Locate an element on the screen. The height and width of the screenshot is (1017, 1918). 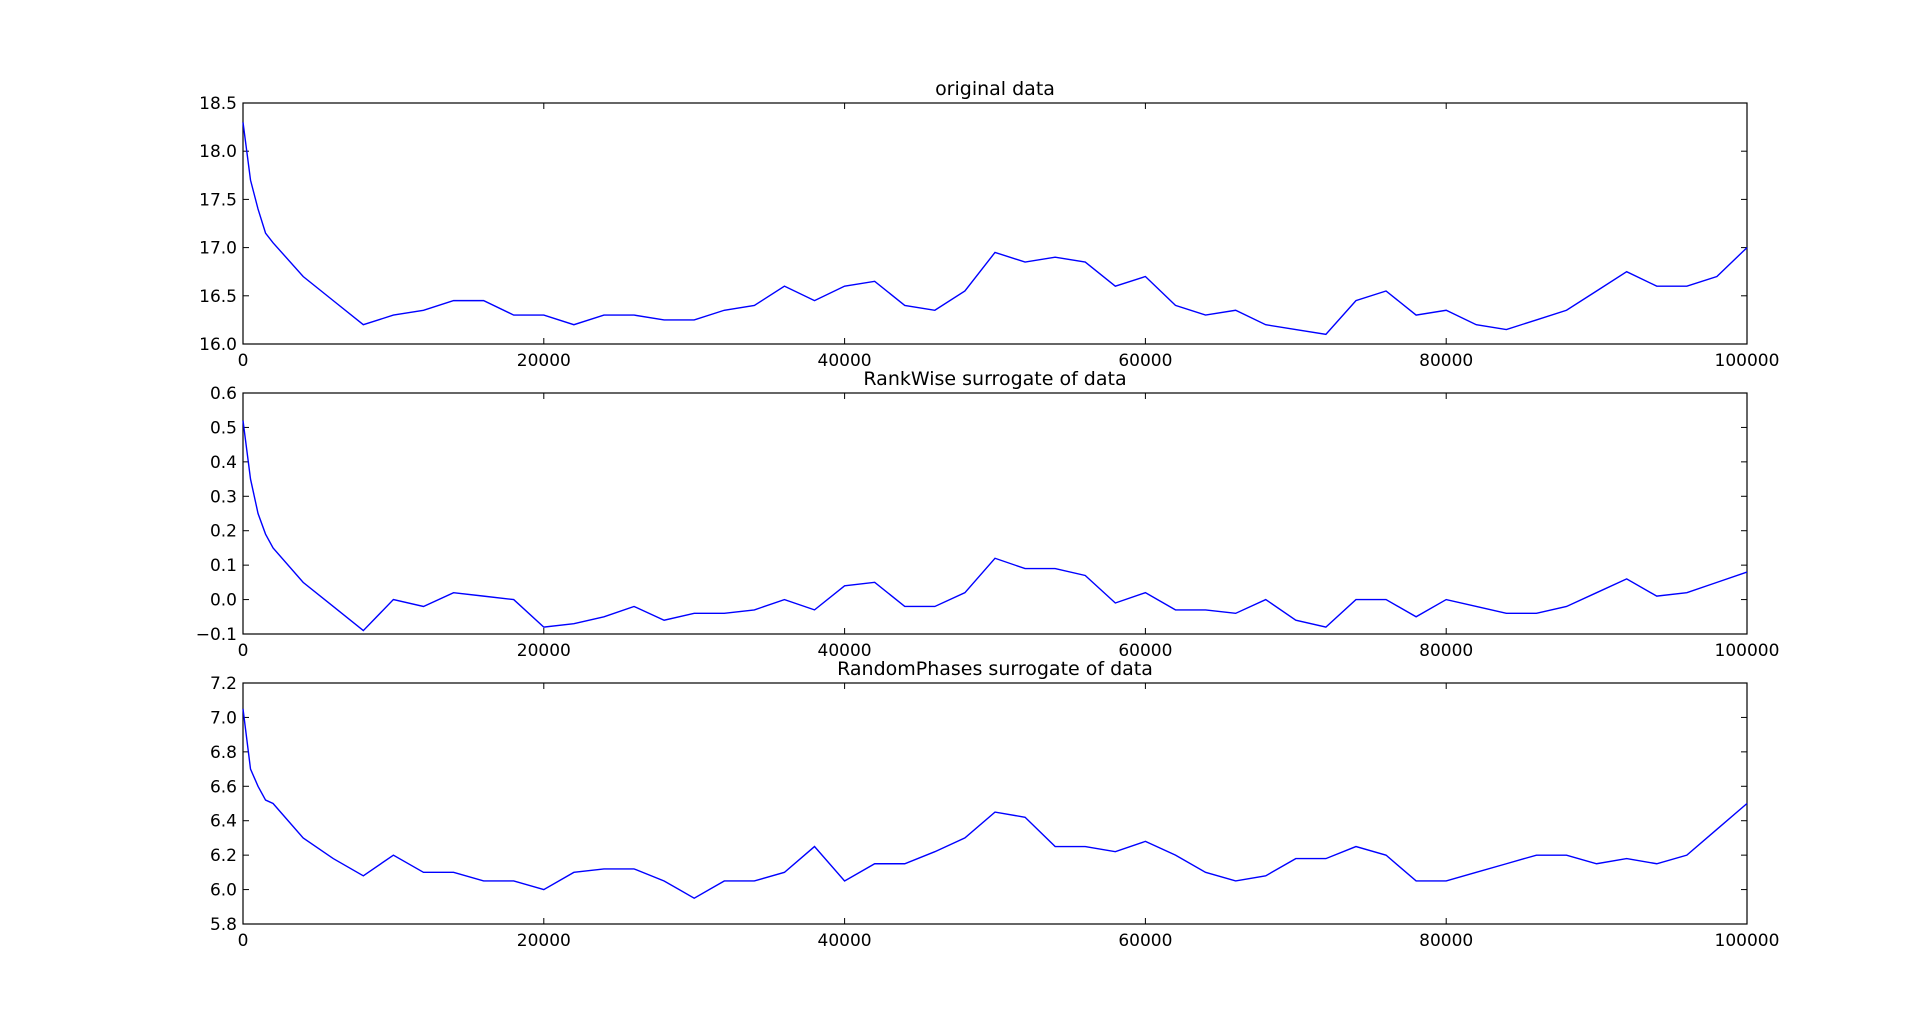
data-line is located at coordinates (995, 803).